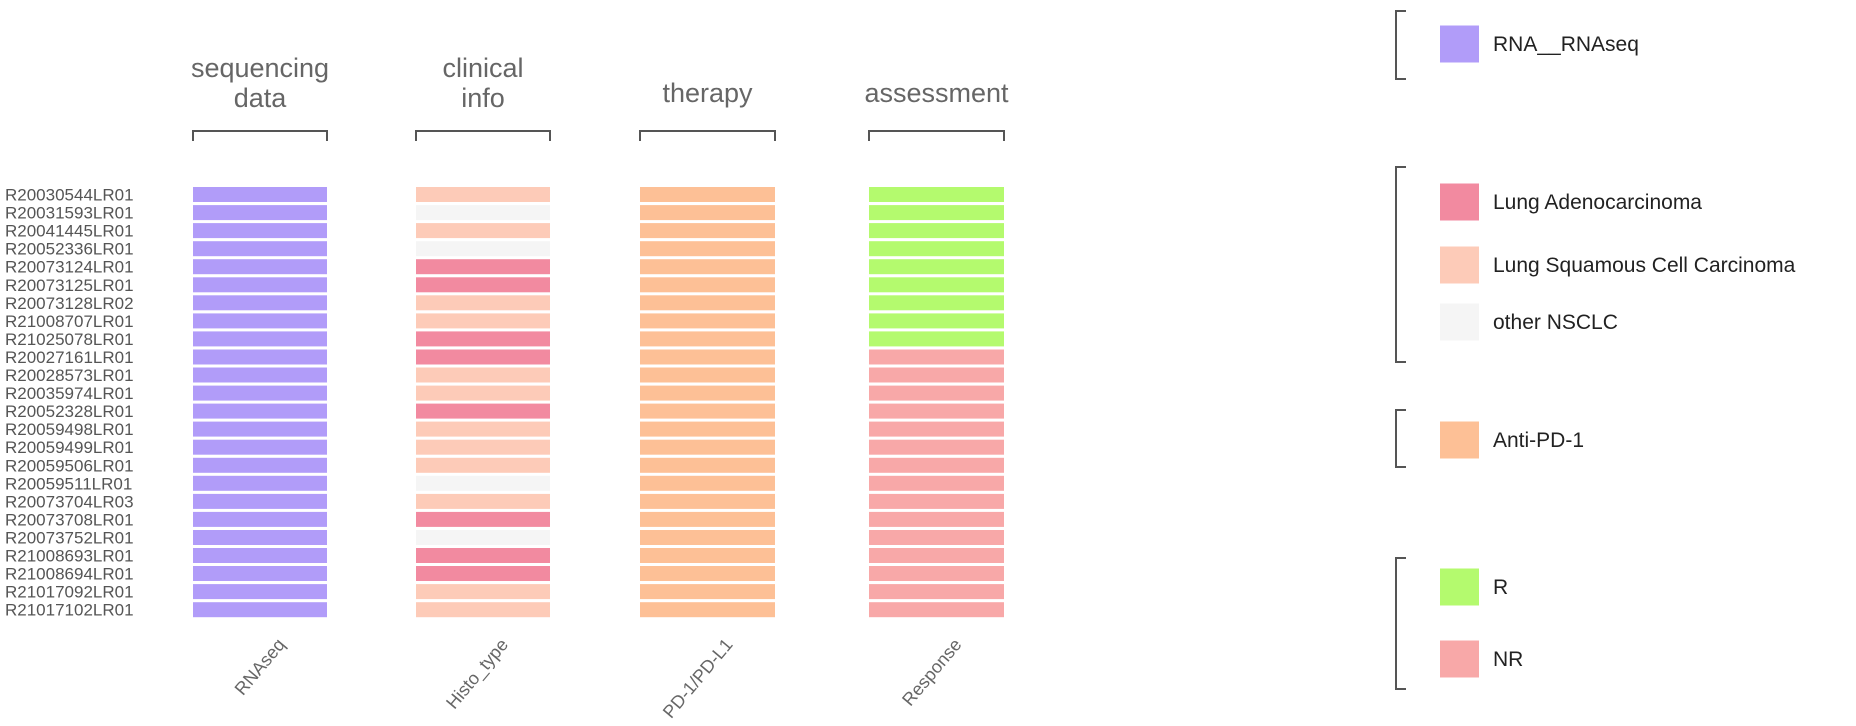 The width and height of the screenshot is (1856, 726). Describe the element at coordinates (1597, 202) in the screenshot. I see `legend-label-lung-adenocarcinoma: Lung Adenocarcinoma` at that location.